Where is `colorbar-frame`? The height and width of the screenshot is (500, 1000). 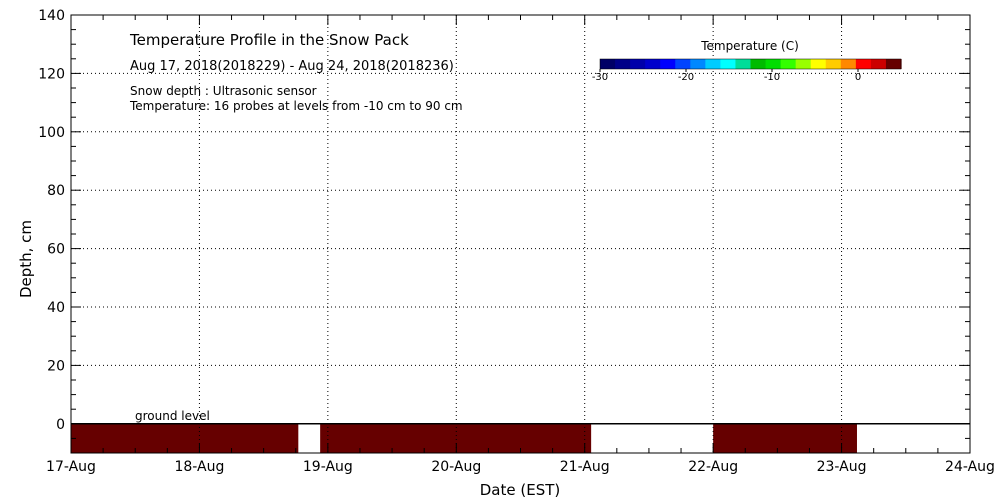 colorbar-frame is located at coordinates (750, 64).